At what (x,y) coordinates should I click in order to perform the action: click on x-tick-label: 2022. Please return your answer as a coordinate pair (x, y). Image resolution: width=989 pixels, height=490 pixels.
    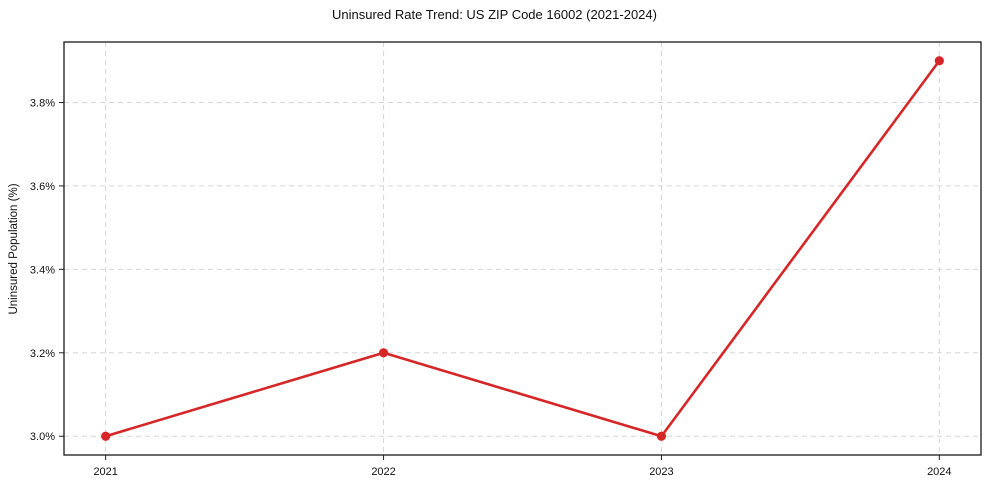
    Looking at the image, I should click on (383, 472).